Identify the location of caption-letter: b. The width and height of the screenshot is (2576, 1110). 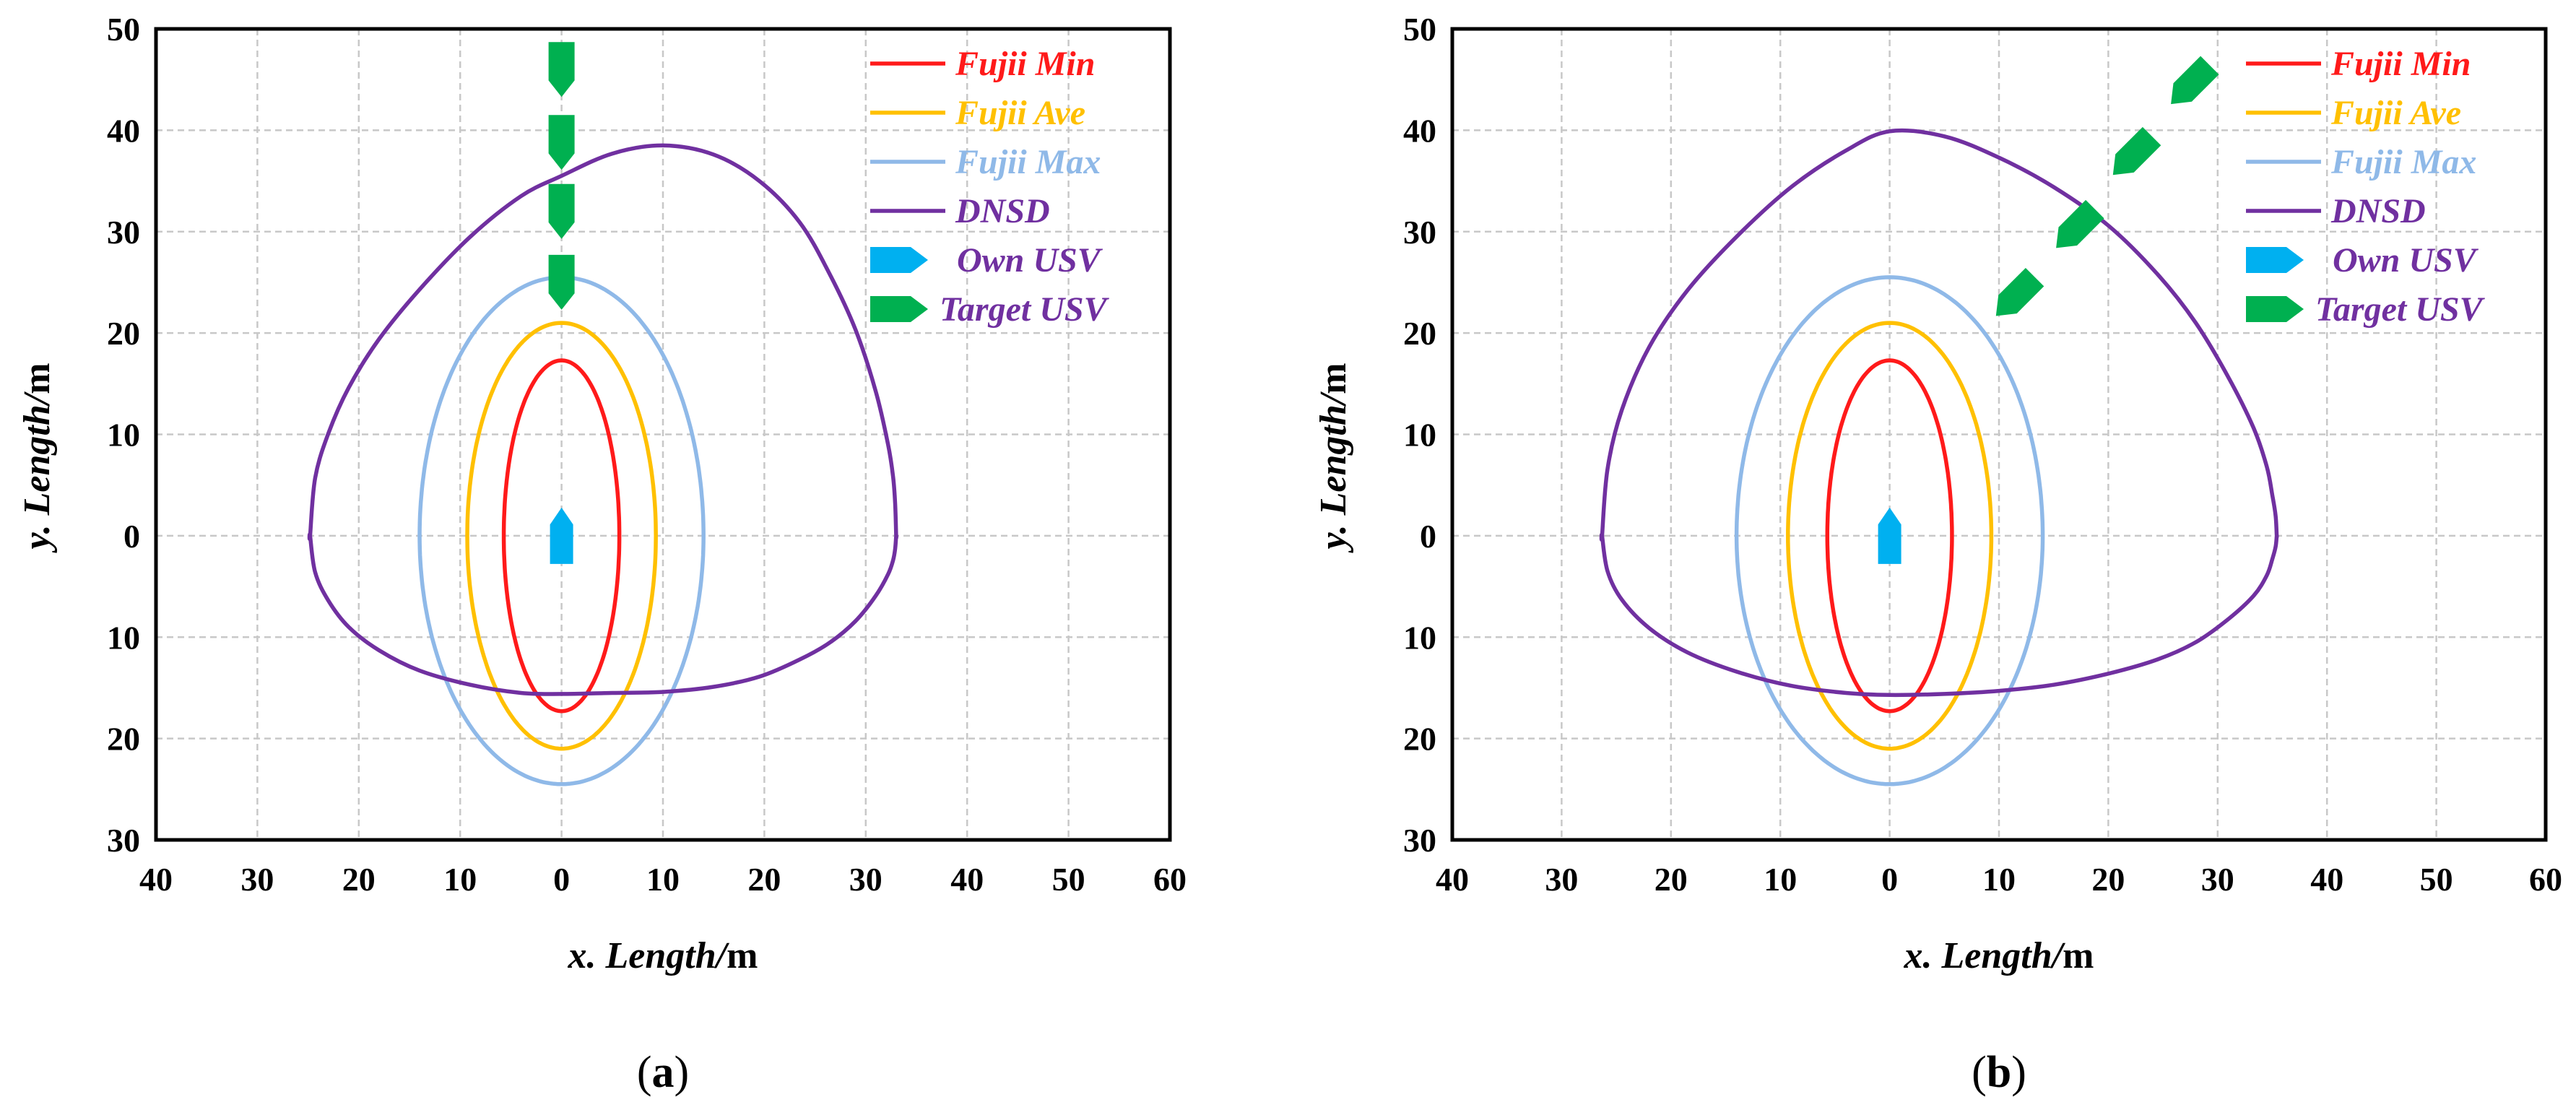
(1999, 1073).